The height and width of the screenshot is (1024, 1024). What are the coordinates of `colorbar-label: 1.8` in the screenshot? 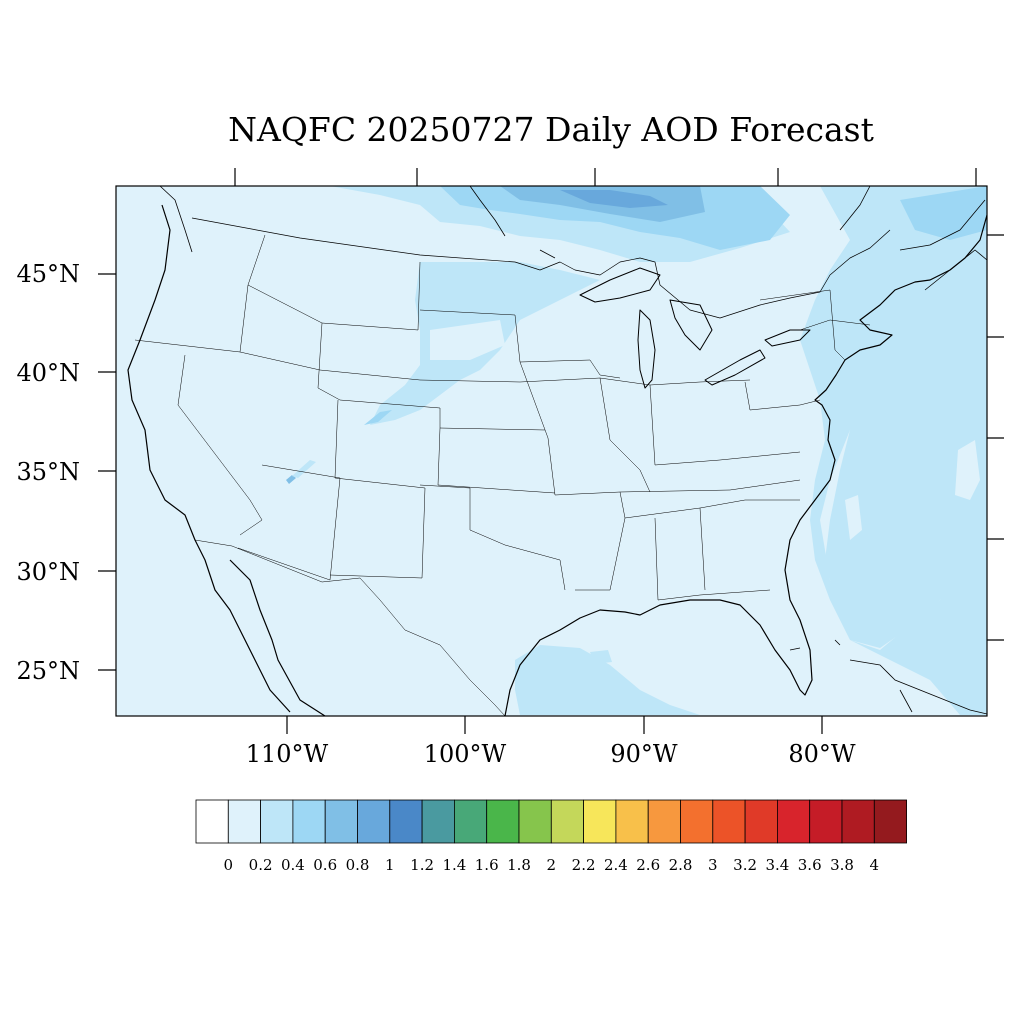 It's located at (519, 865).